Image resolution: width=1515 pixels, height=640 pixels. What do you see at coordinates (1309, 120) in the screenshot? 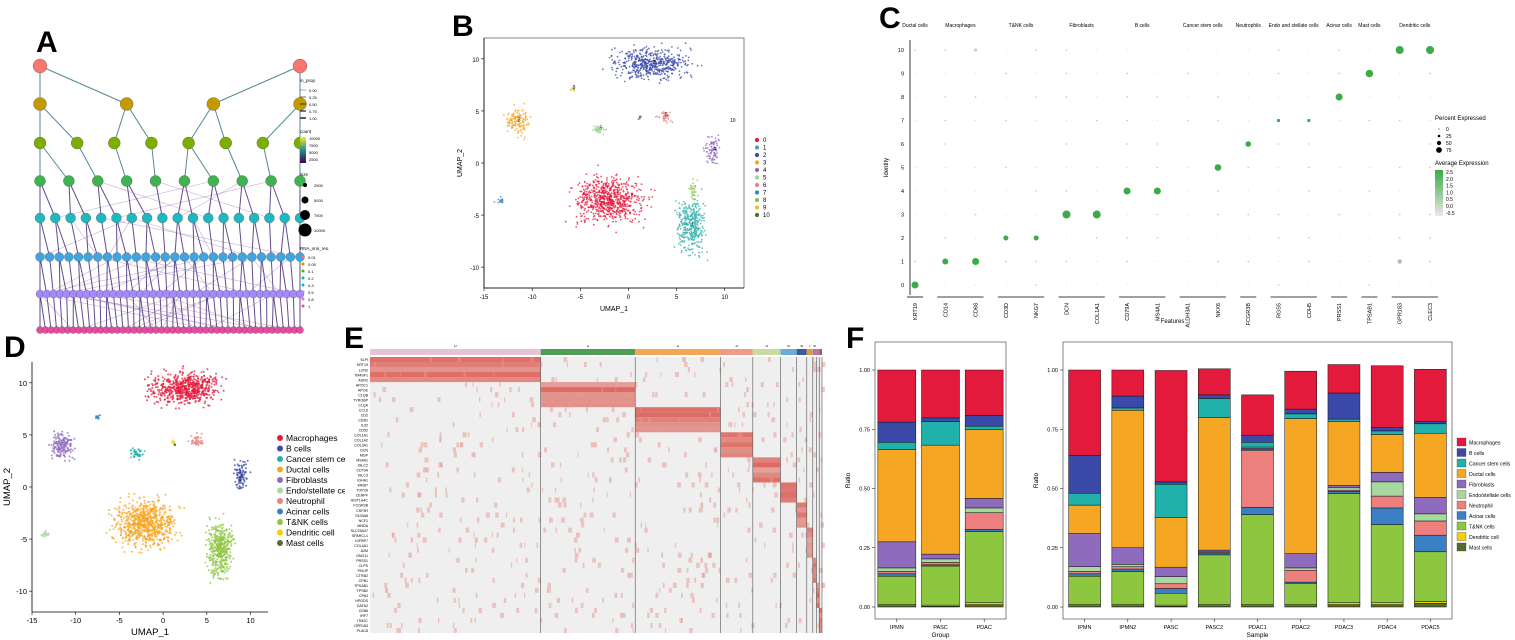
I see `dotplot-dot-high` at bounding box center [1309, 120].